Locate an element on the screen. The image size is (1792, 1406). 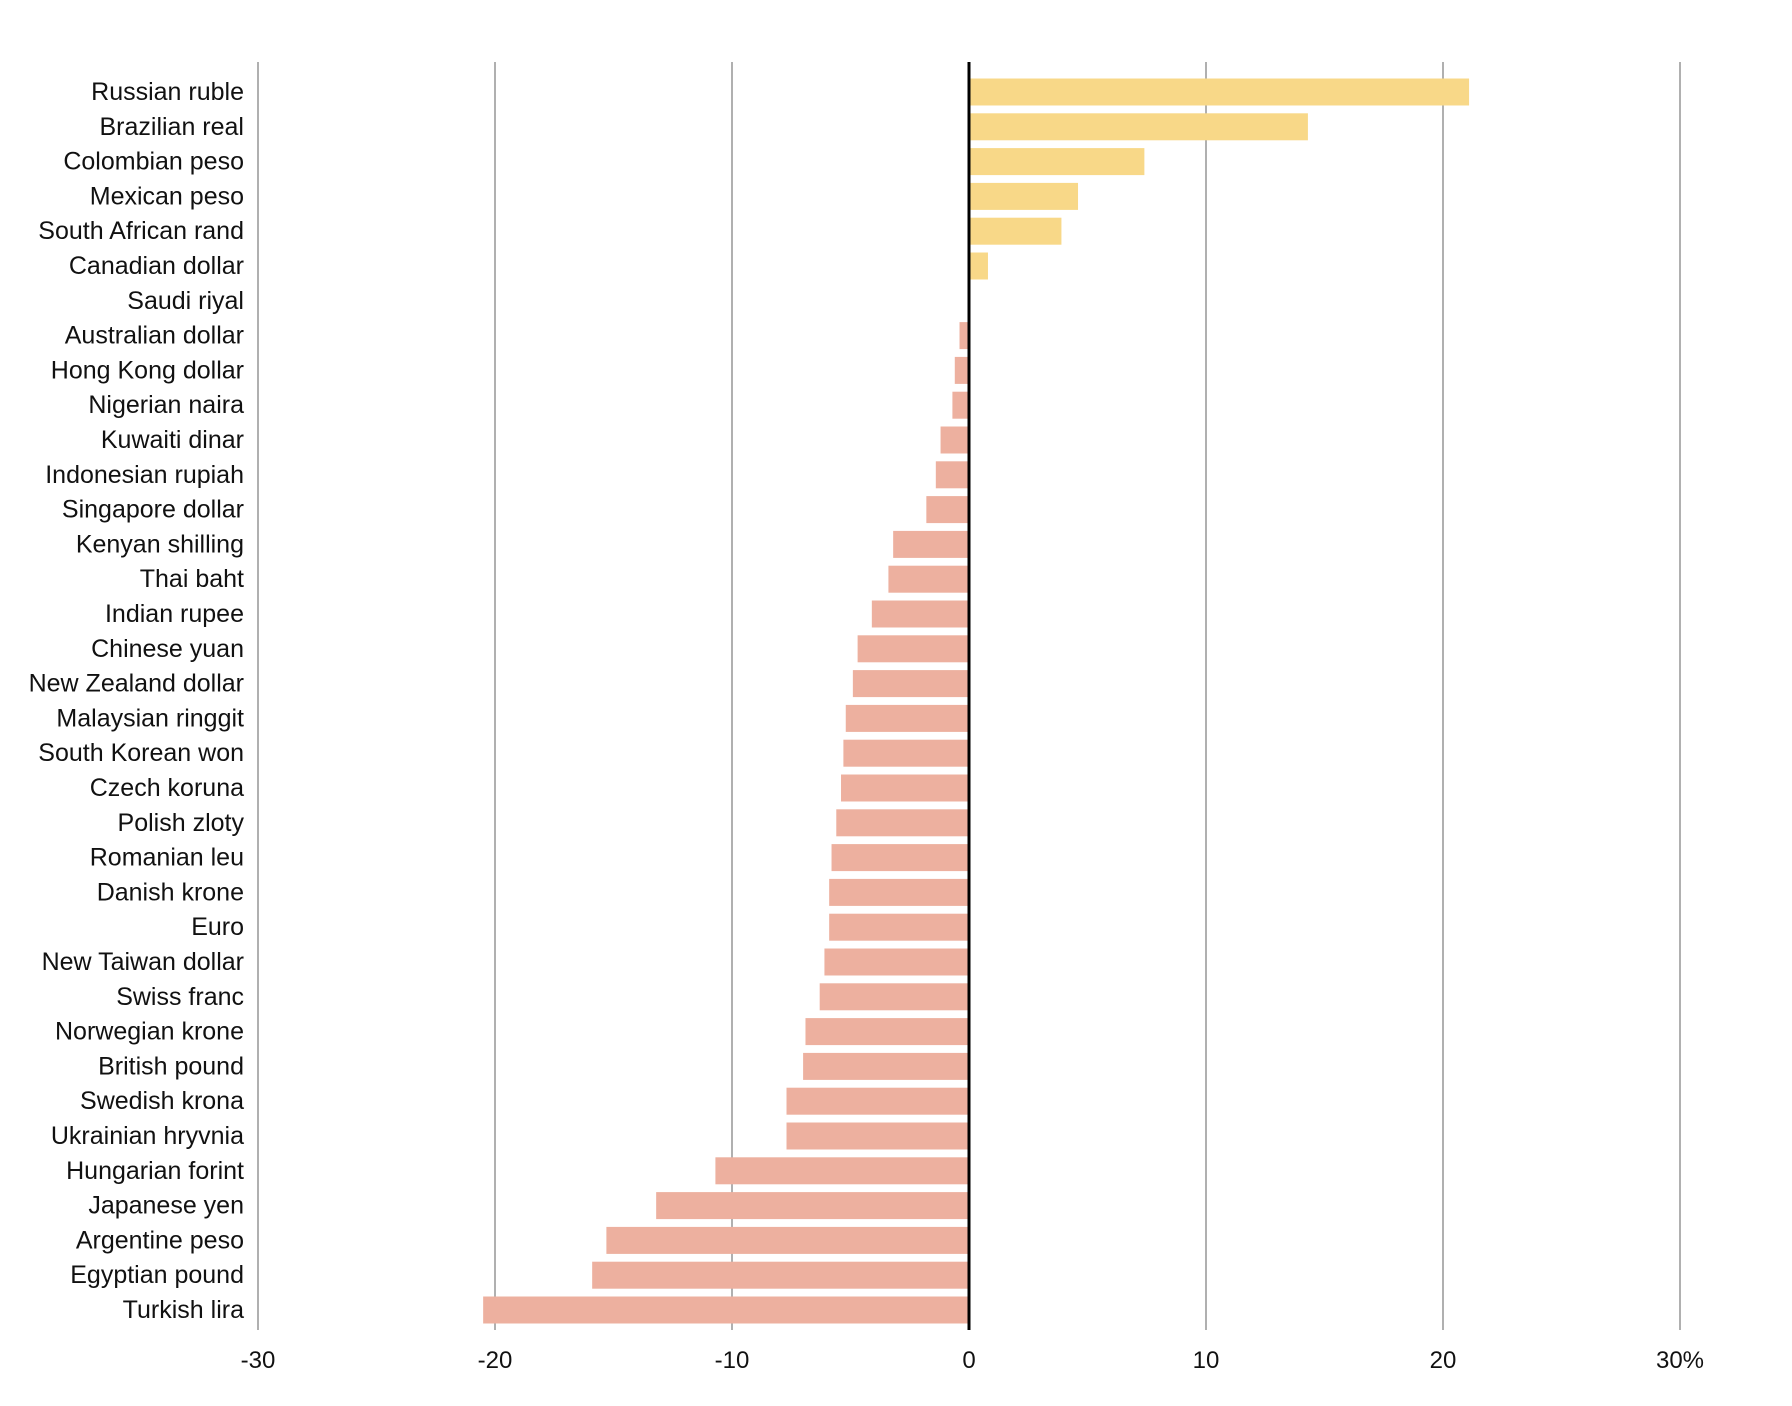
category-label: Mexican peso is located at coordinates (167, 196).